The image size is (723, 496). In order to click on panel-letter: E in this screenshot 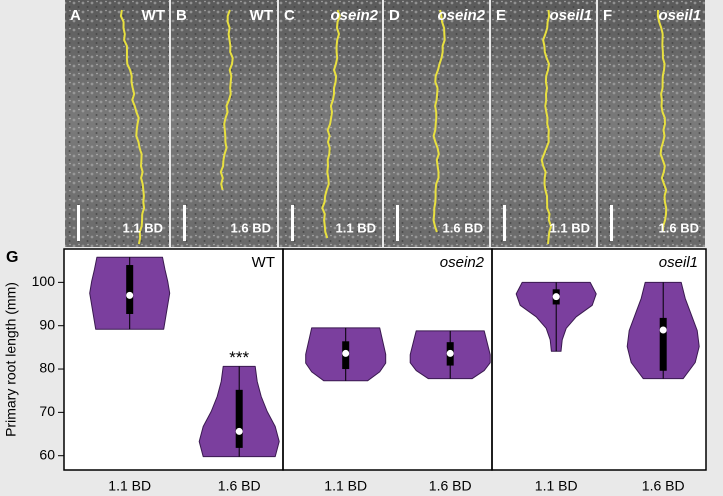, I will do `click(501, 15)`.